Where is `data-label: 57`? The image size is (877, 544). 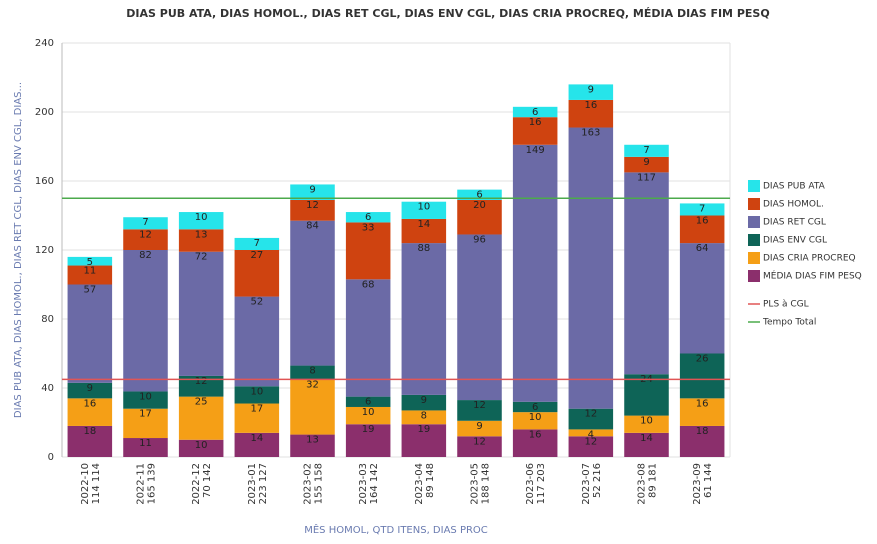
data-label: 57 is located at coordinates (89, 290).